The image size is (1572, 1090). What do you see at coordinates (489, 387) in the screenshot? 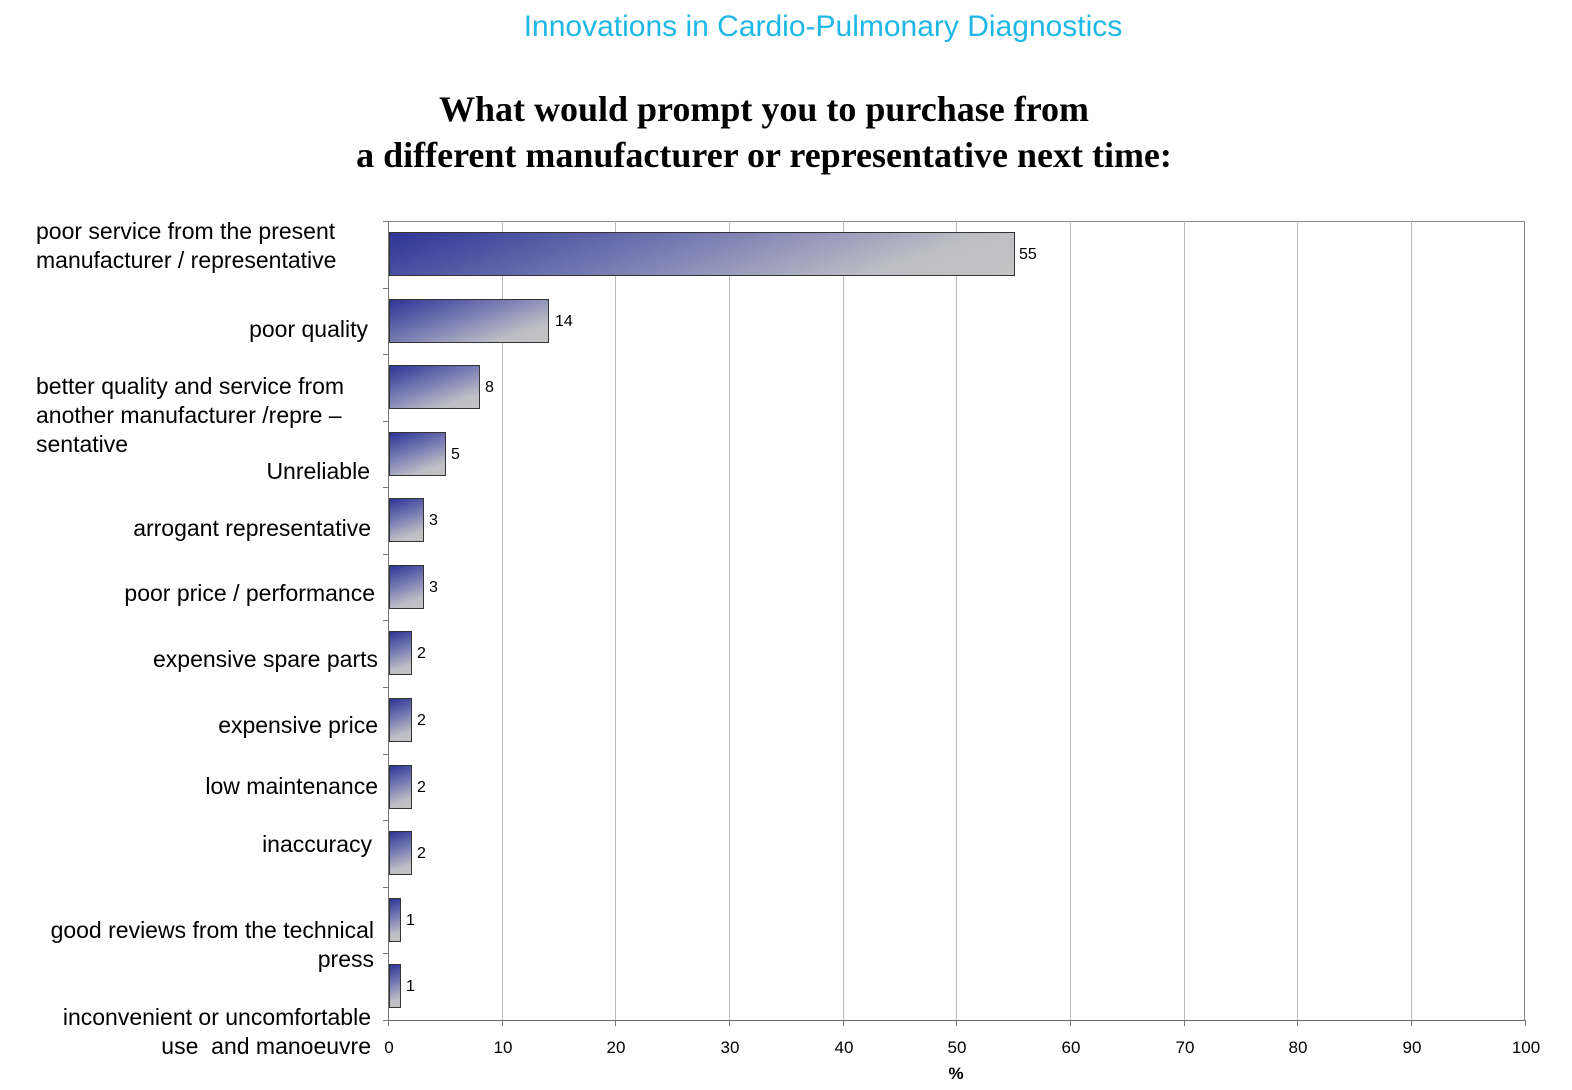
I see `bar-value-label: 8` at bounding box center [489, 387].